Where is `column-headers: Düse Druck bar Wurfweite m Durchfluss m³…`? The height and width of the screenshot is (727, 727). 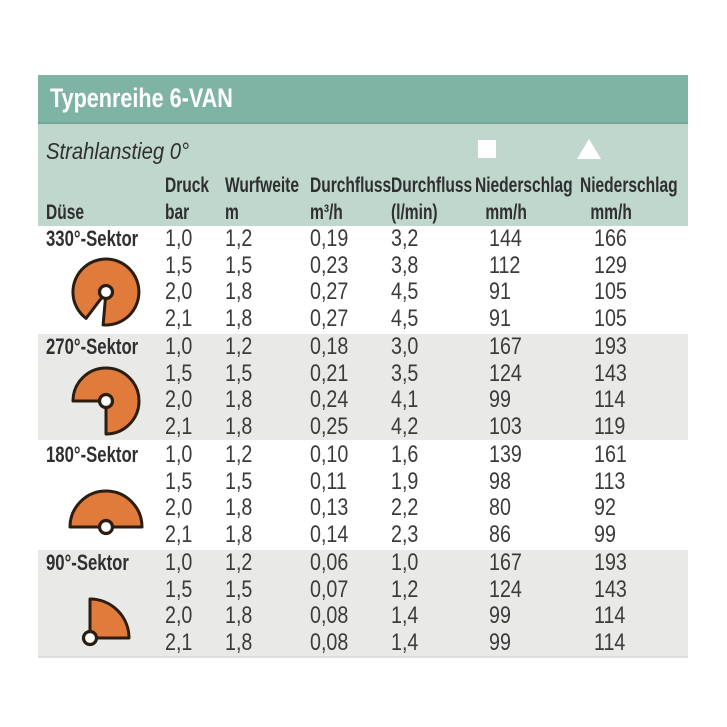
column-headers: Düse Druck bar Wurfweite m Durchfluss m³… is located at coordinates (367, 199).